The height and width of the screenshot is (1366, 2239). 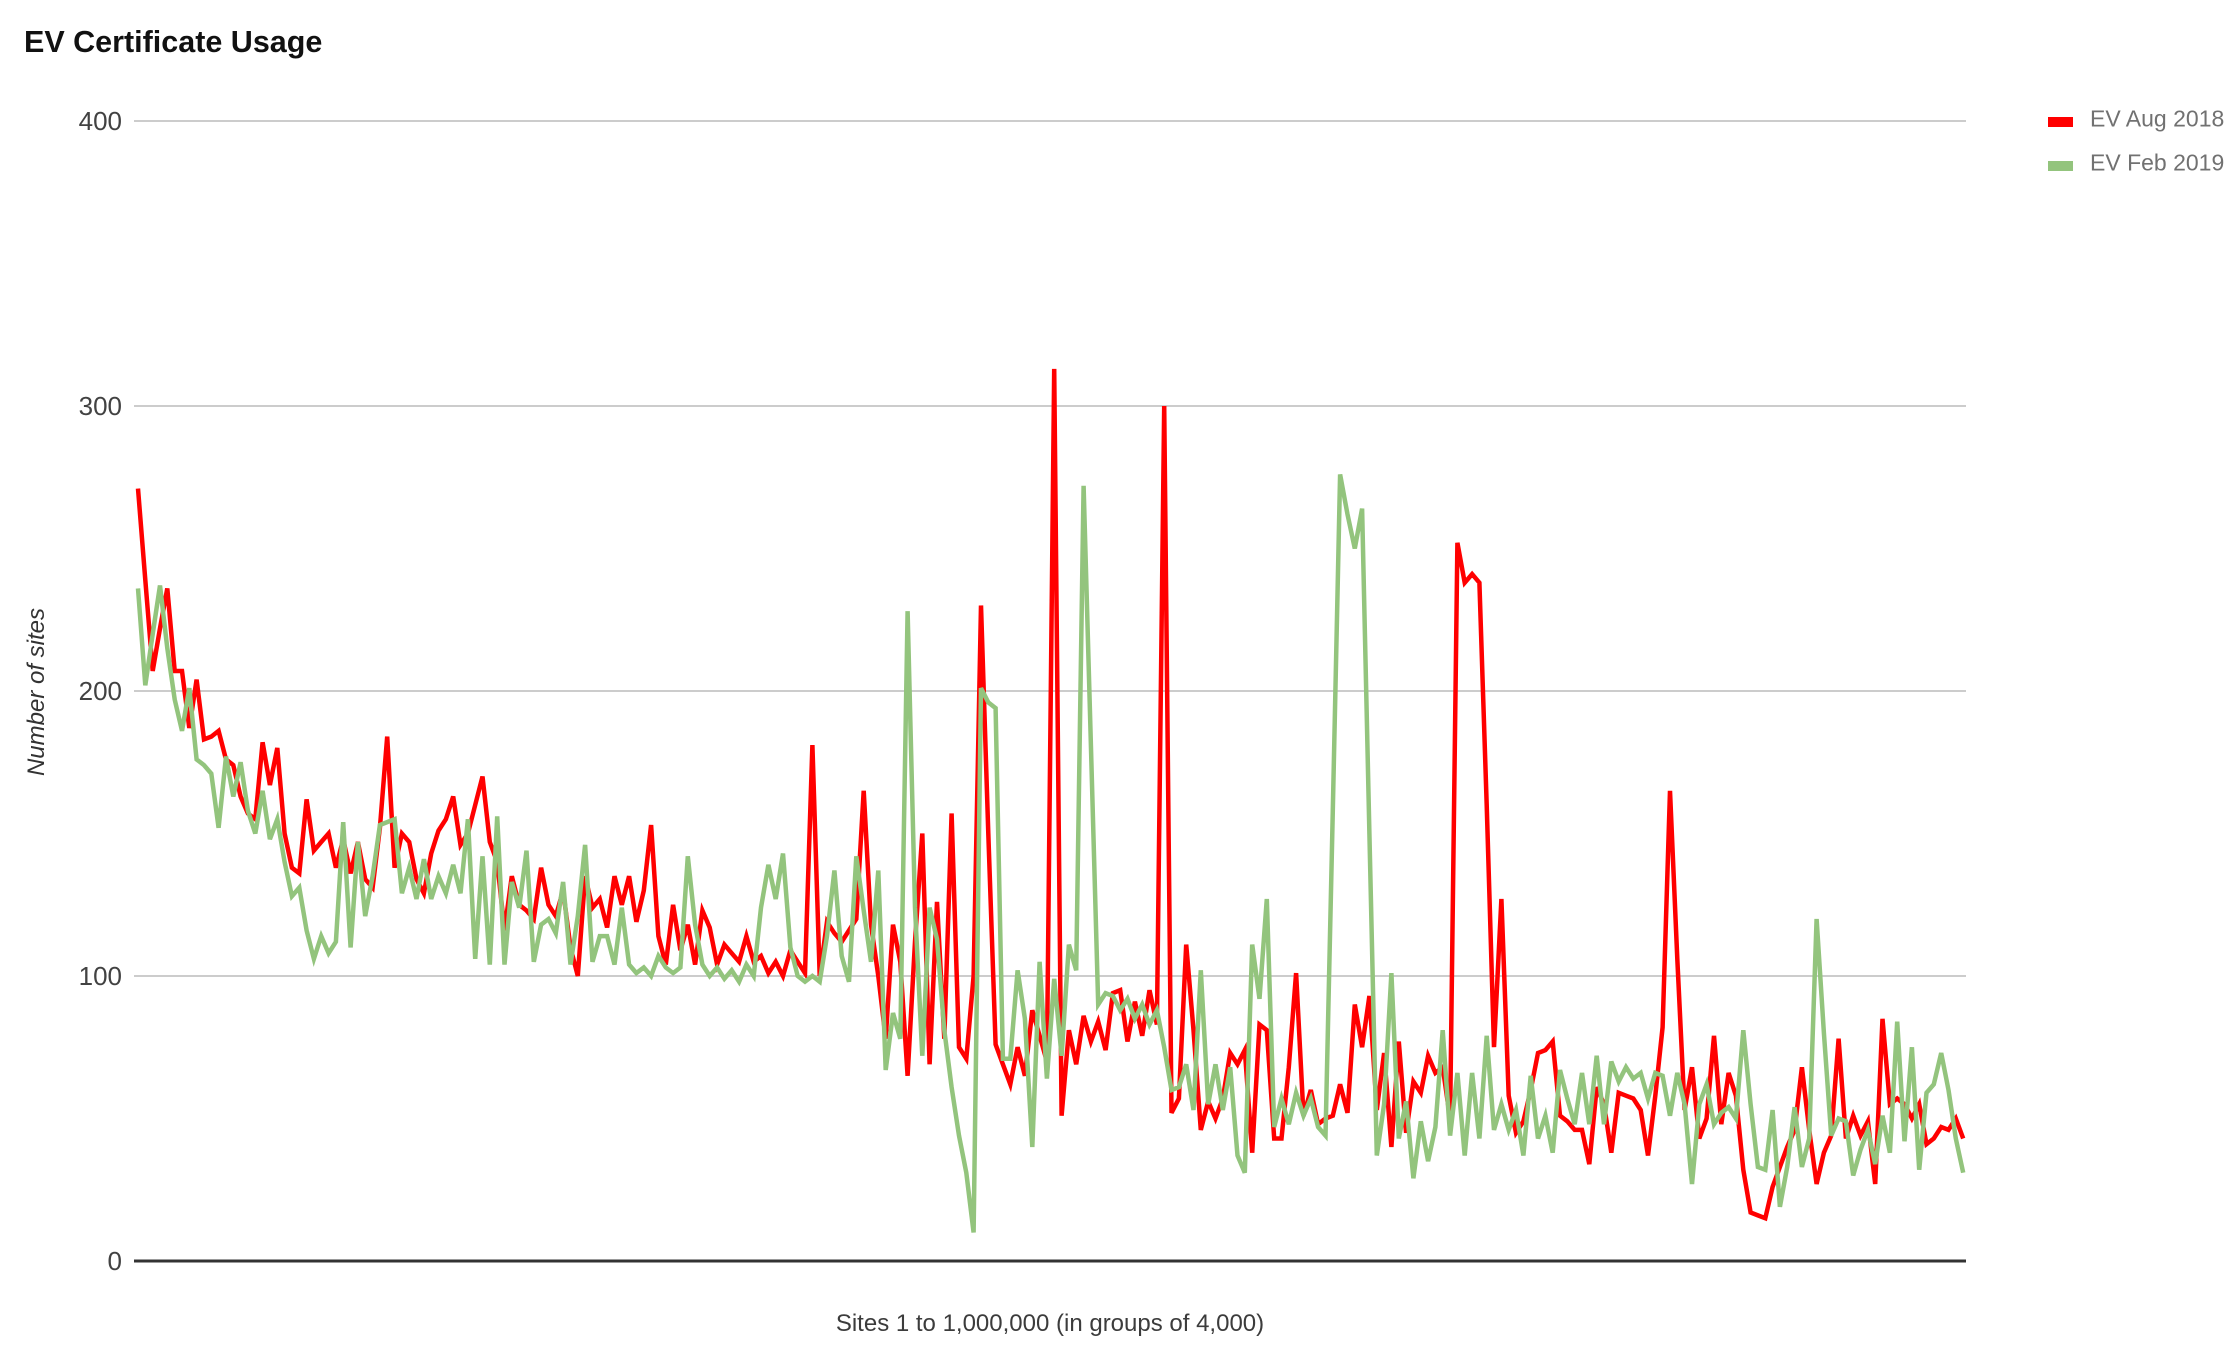 I want to click on svg-text: EV Aug 2018, so click(x=2157, y=119).